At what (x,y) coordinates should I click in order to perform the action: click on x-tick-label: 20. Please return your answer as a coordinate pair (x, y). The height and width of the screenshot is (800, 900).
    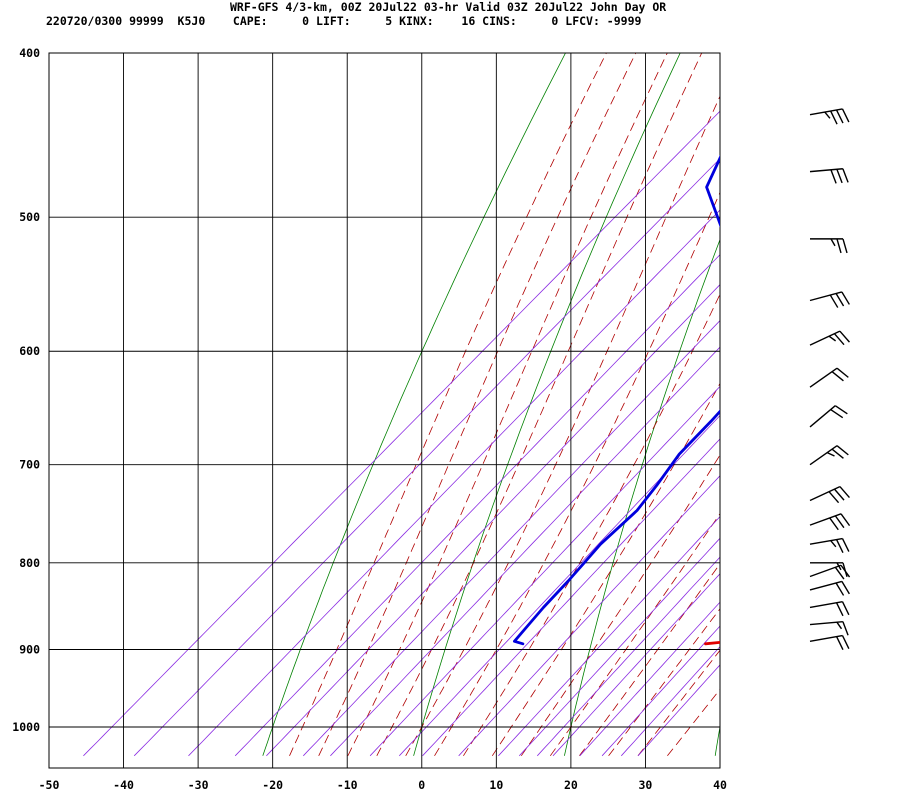
    Looking at the image, I should click on (571, 785).